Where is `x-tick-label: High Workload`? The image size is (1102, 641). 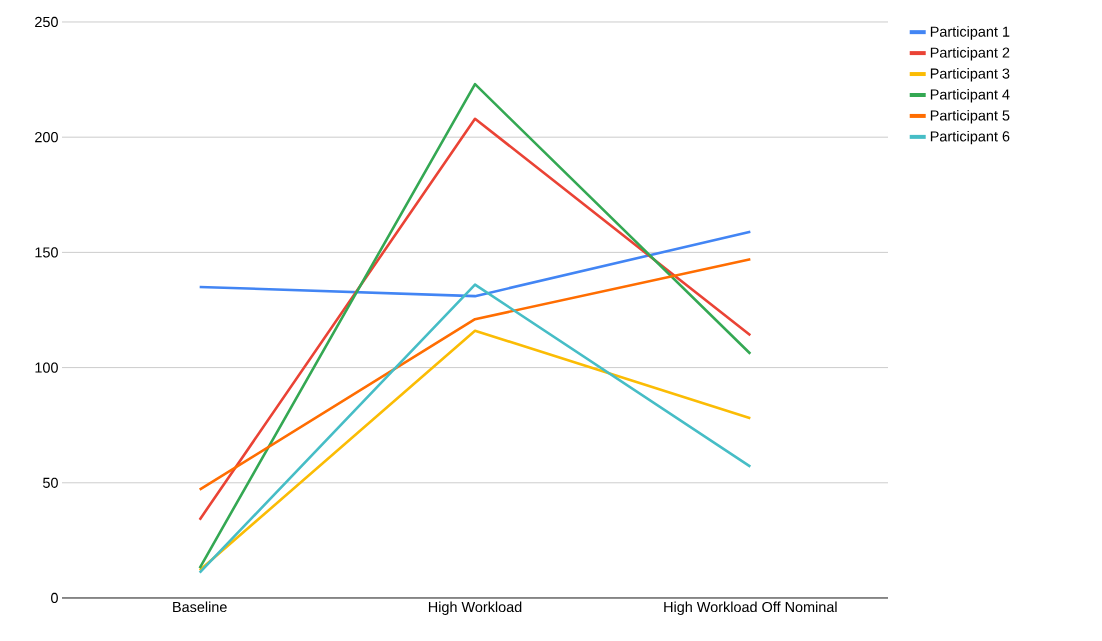
x-tick-label: High Workload is located at coordinates (475, 608).